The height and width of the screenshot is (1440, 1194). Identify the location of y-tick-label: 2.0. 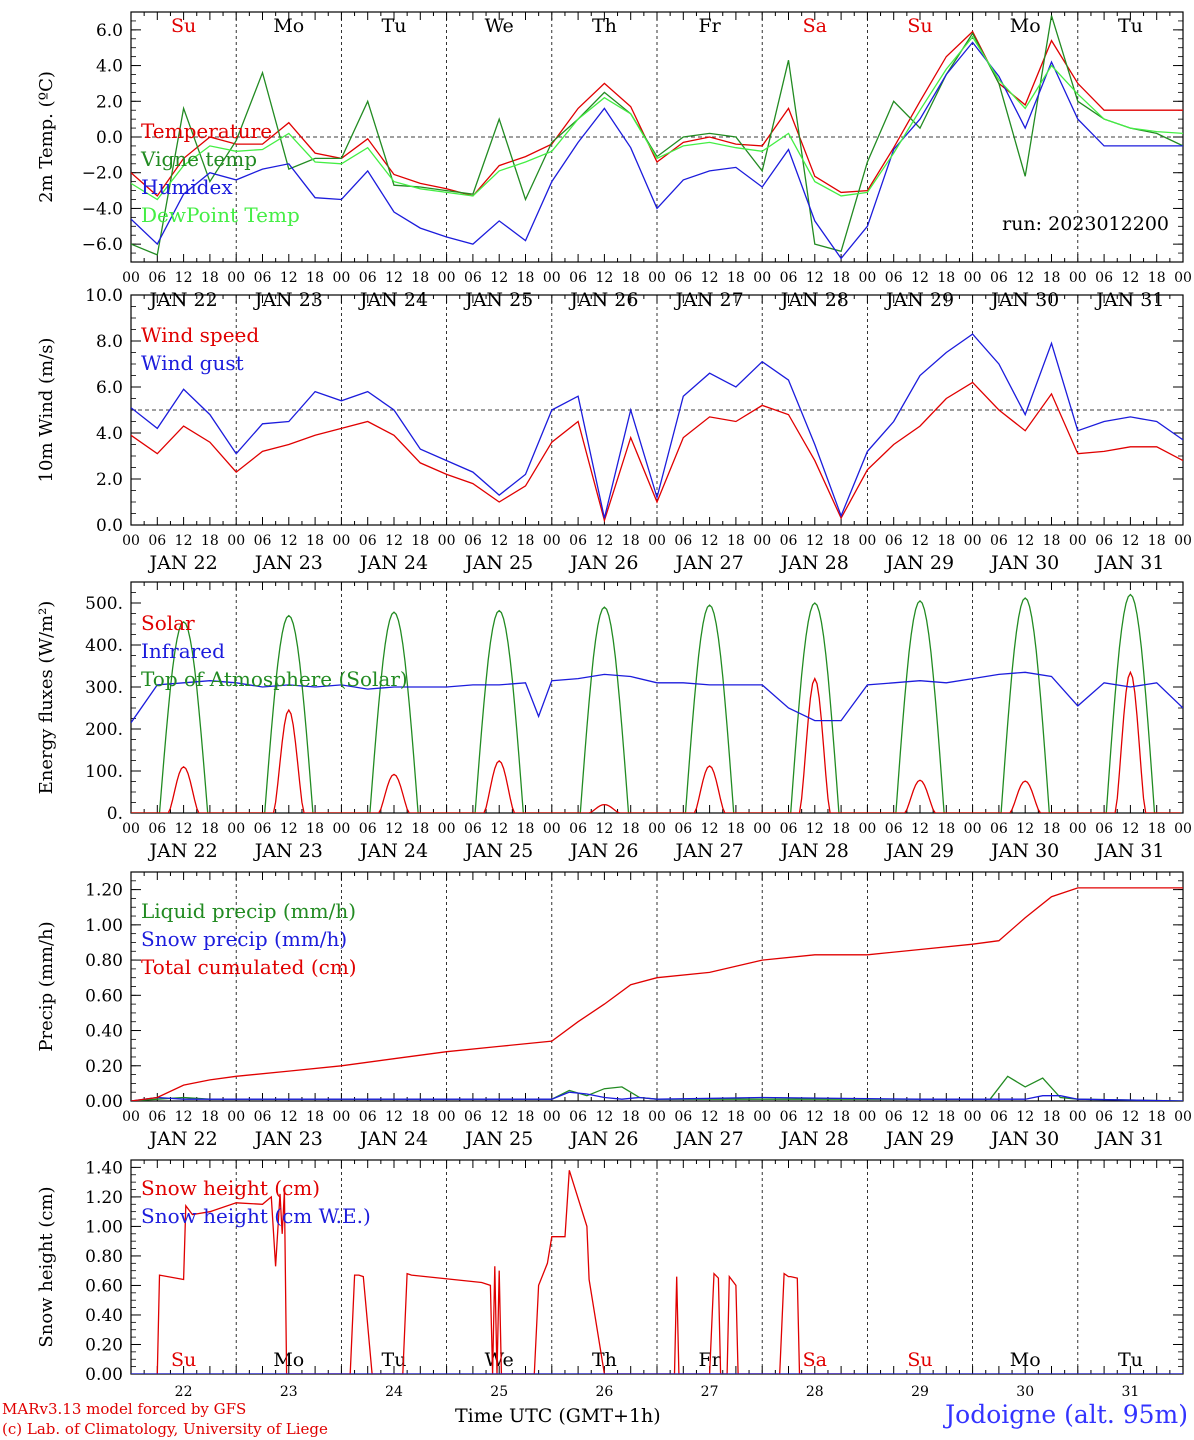
(109, 102).